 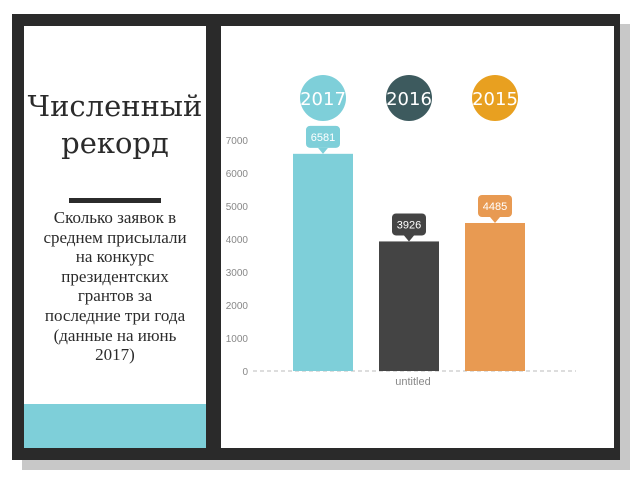 I want to click on y-tick-label: 3000, so click(x=237, y=273).